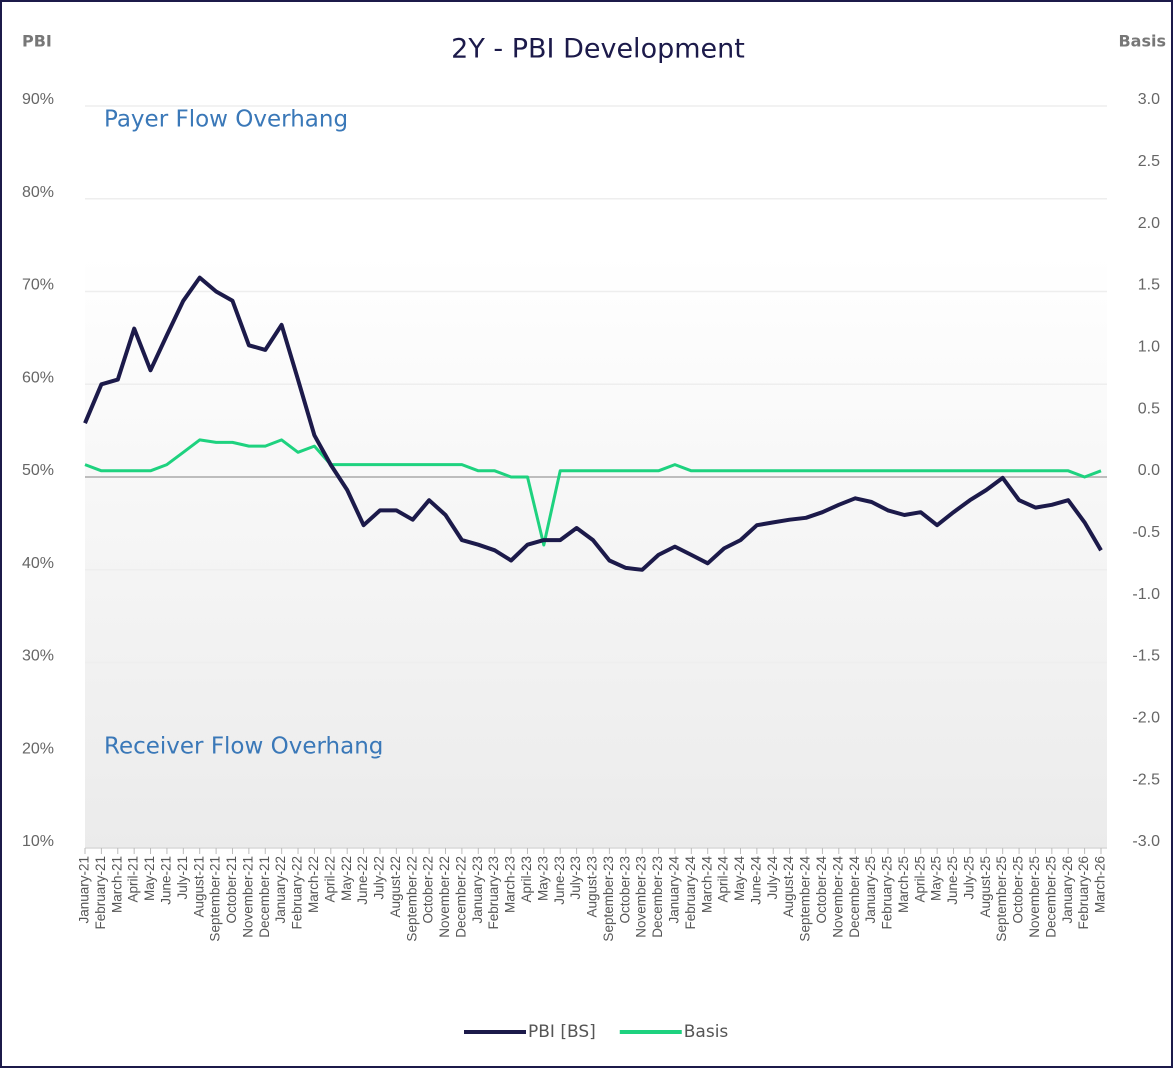  I want to click on y2-tick-label: 0.5, so click(1149, 408).